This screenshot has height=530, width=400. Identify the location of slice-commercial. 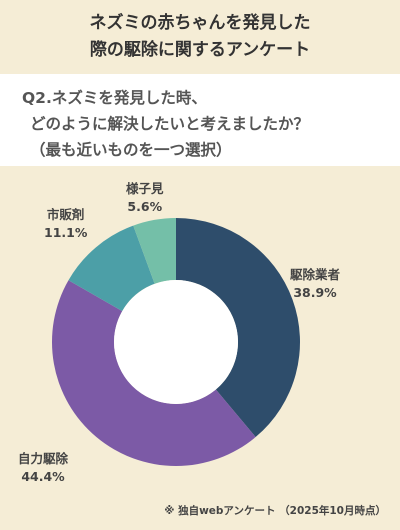
(111, 268).